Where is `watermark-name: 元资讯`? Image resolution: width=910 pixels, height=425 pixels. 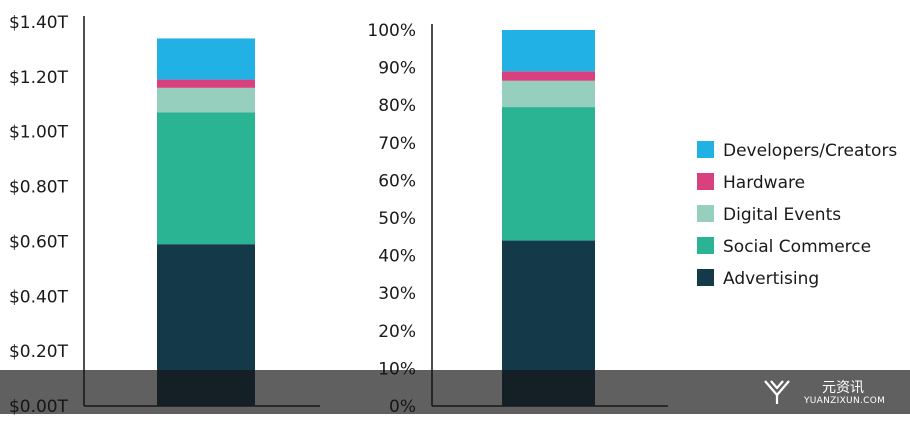
watermark-name: 元资讯 is located at coordinates (843, 388).